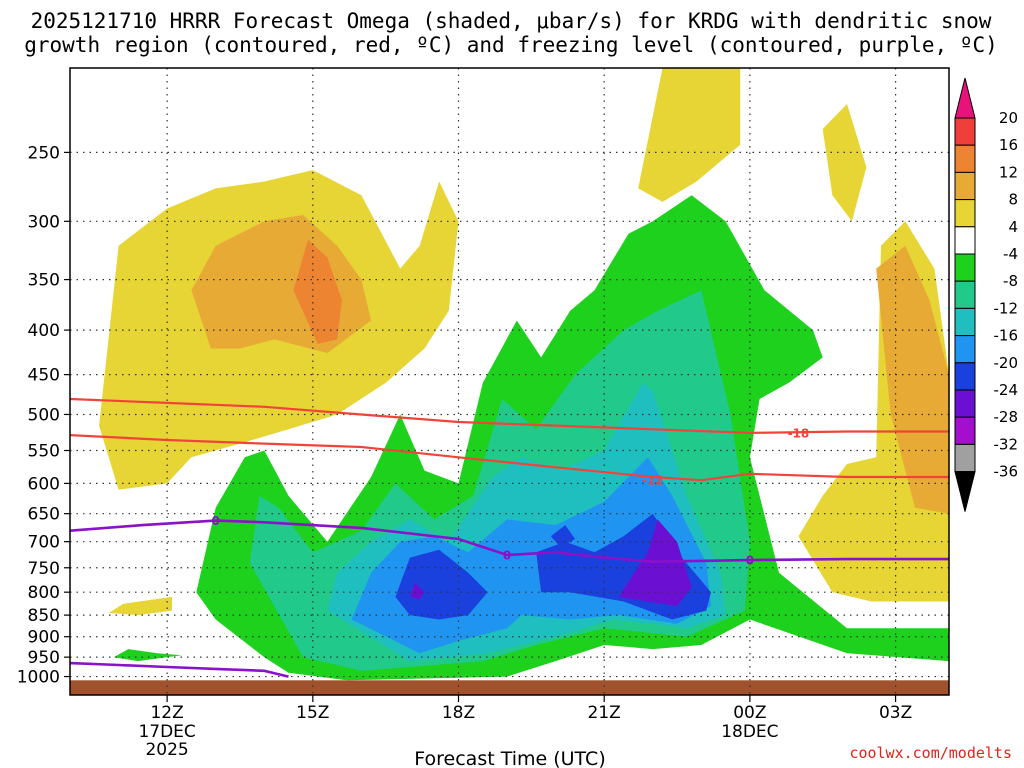 The image size is (1024, 768). What do you see at coordinates (965, 491) in the screenshot?
I see `colorbar-bottom-arrow` at bounding box center [965, 491].